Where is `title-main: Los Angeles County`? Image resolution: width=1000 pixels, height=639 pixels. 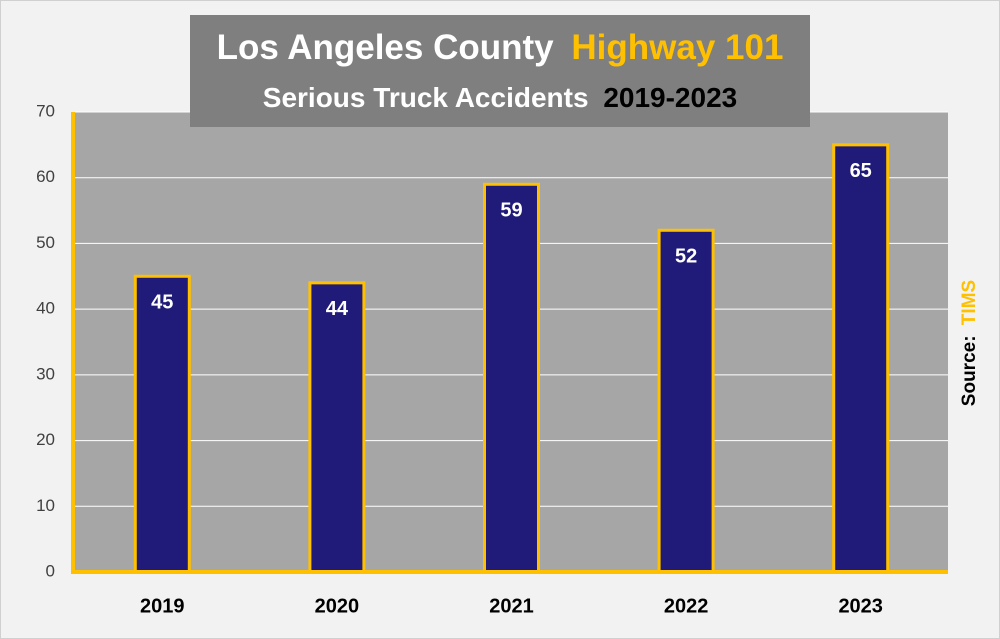
title-main: Los Angeles County is located at coordinates (386, 47).